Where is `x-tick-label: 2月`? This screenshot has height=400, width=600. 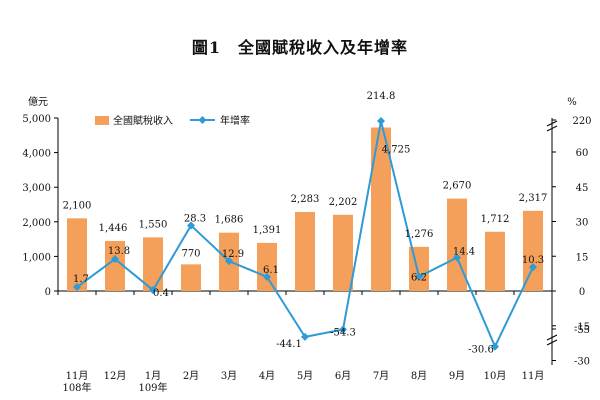 x-tick-label: 2月 is located at coordinates (191, 376).